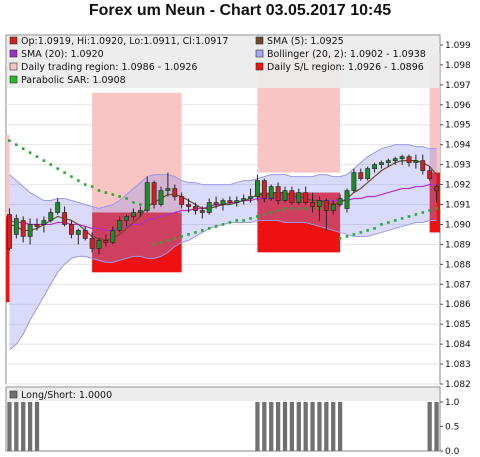 This screenshot has width=480, height=457. I want to click on sub-y-axis-ticks: 1.0 0.5 0.0, so click(450, 427).